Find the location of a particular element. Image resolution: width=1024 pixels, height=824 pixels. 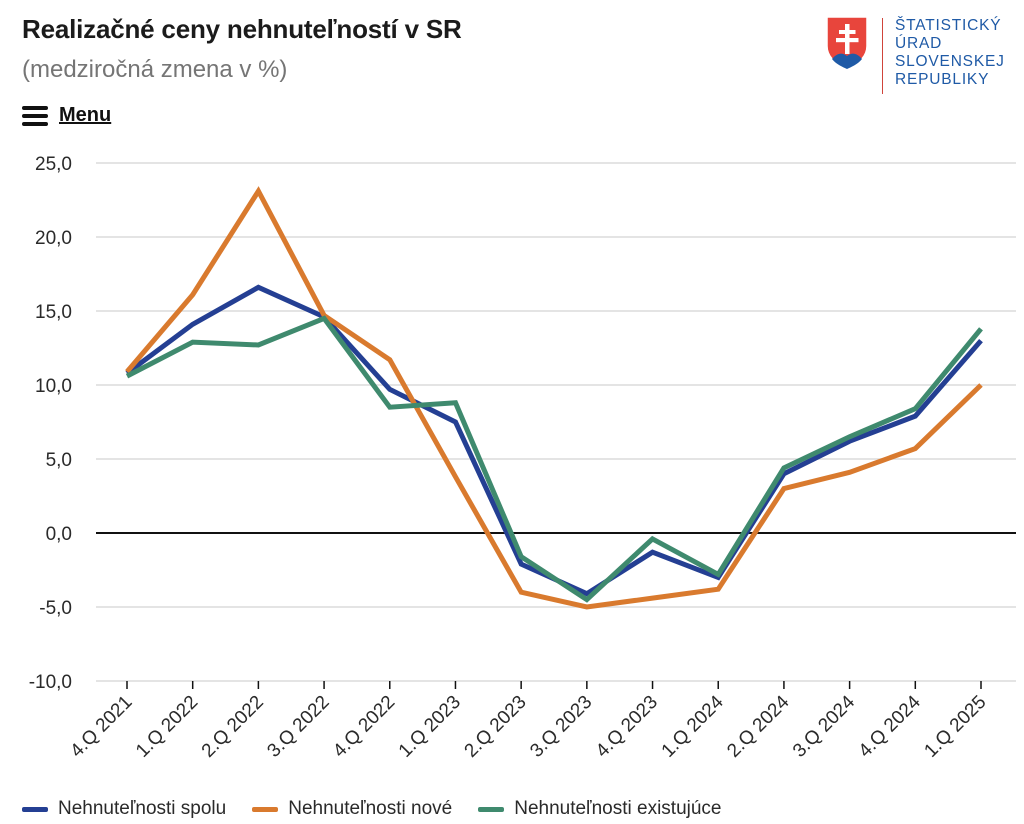

x-tick-label: 1.Q 2023 is located at coordinates (430, 727).